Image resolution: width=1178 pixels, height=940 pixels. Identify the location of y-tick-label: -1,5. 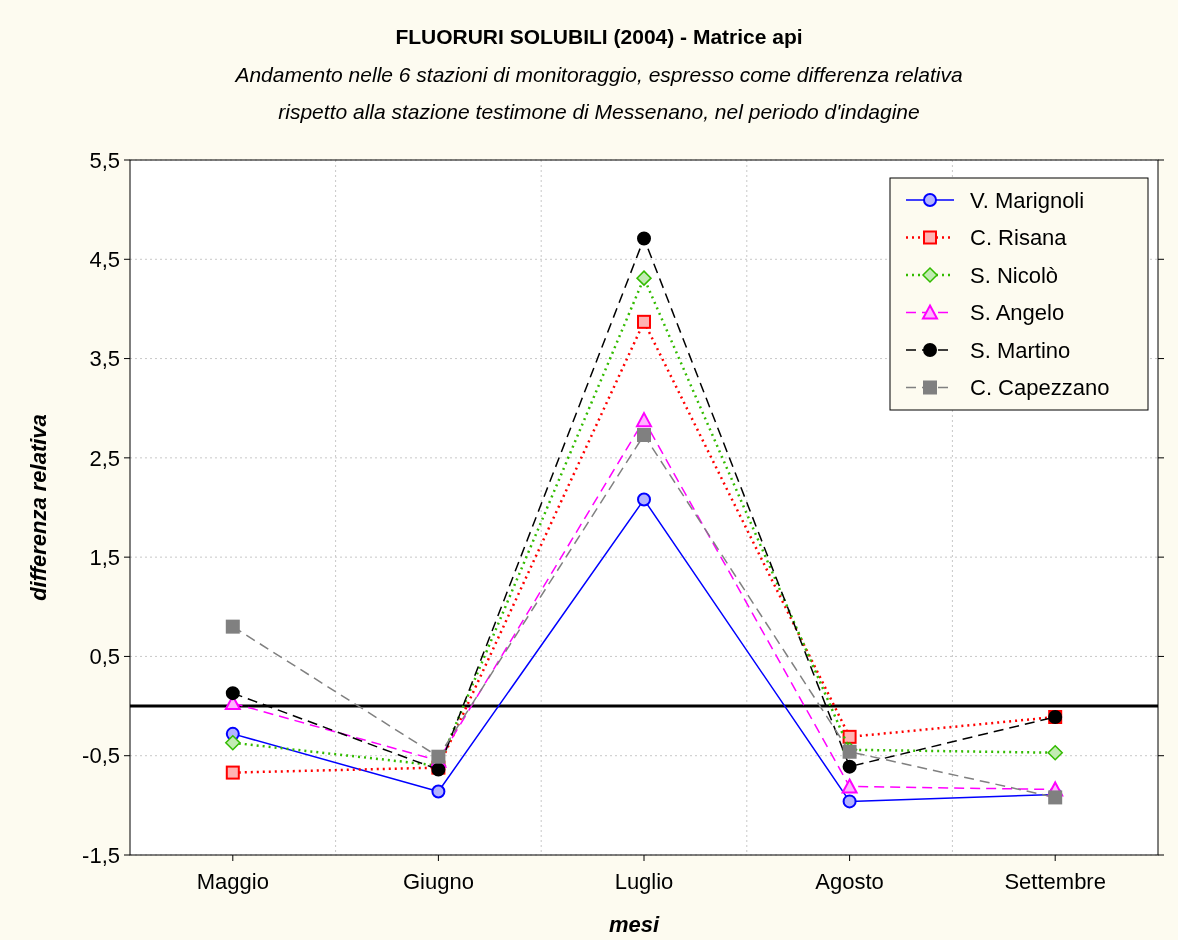
(101, 855).